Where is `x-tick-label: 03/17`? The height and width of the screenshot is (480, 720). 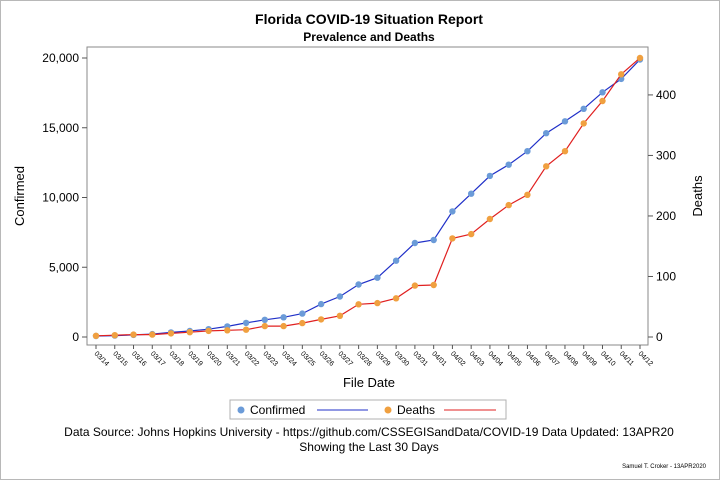 x-tick-label: 03/17 is located at coordinates (157, 358).